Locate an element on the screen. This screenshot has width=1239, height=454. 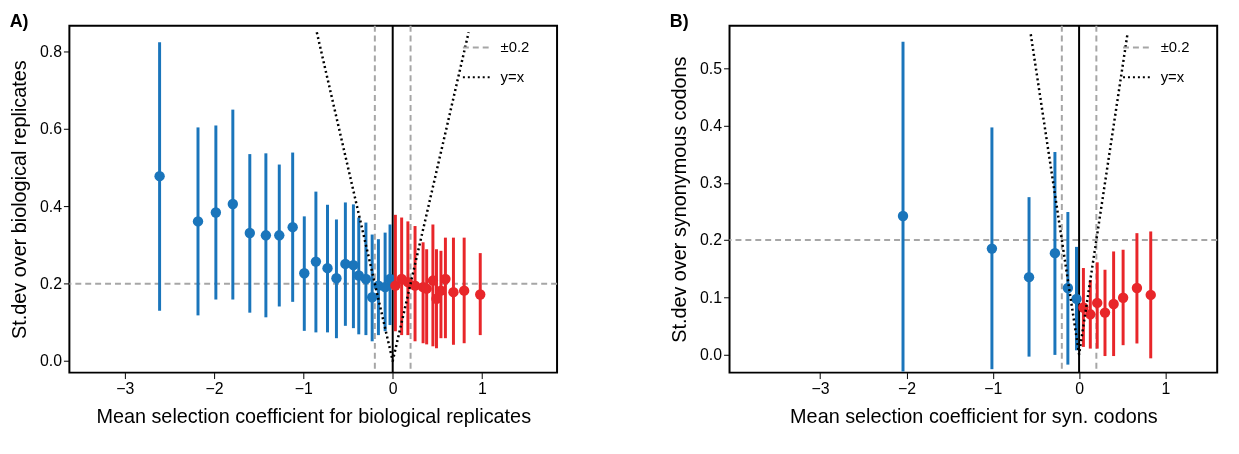
x-axis-title: Mean selection coefficient for syn. codons is located at coordinates (974, 415).